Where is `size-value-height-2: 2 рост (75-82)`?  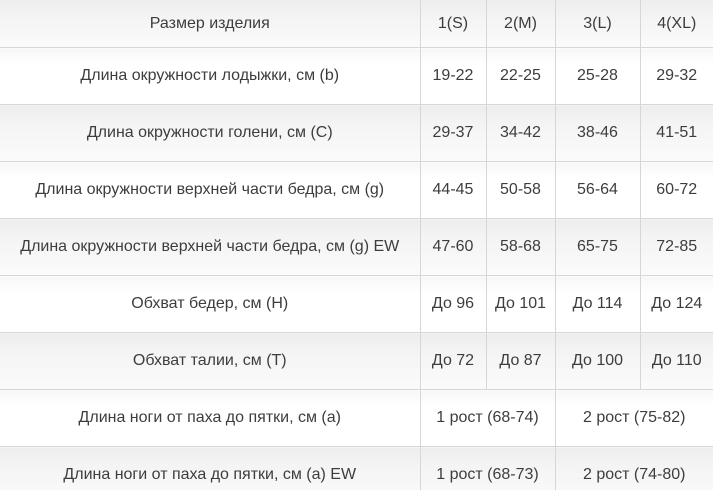
size-value-height-2: 2 рост (75-82) is located at coordinates (633, 418).